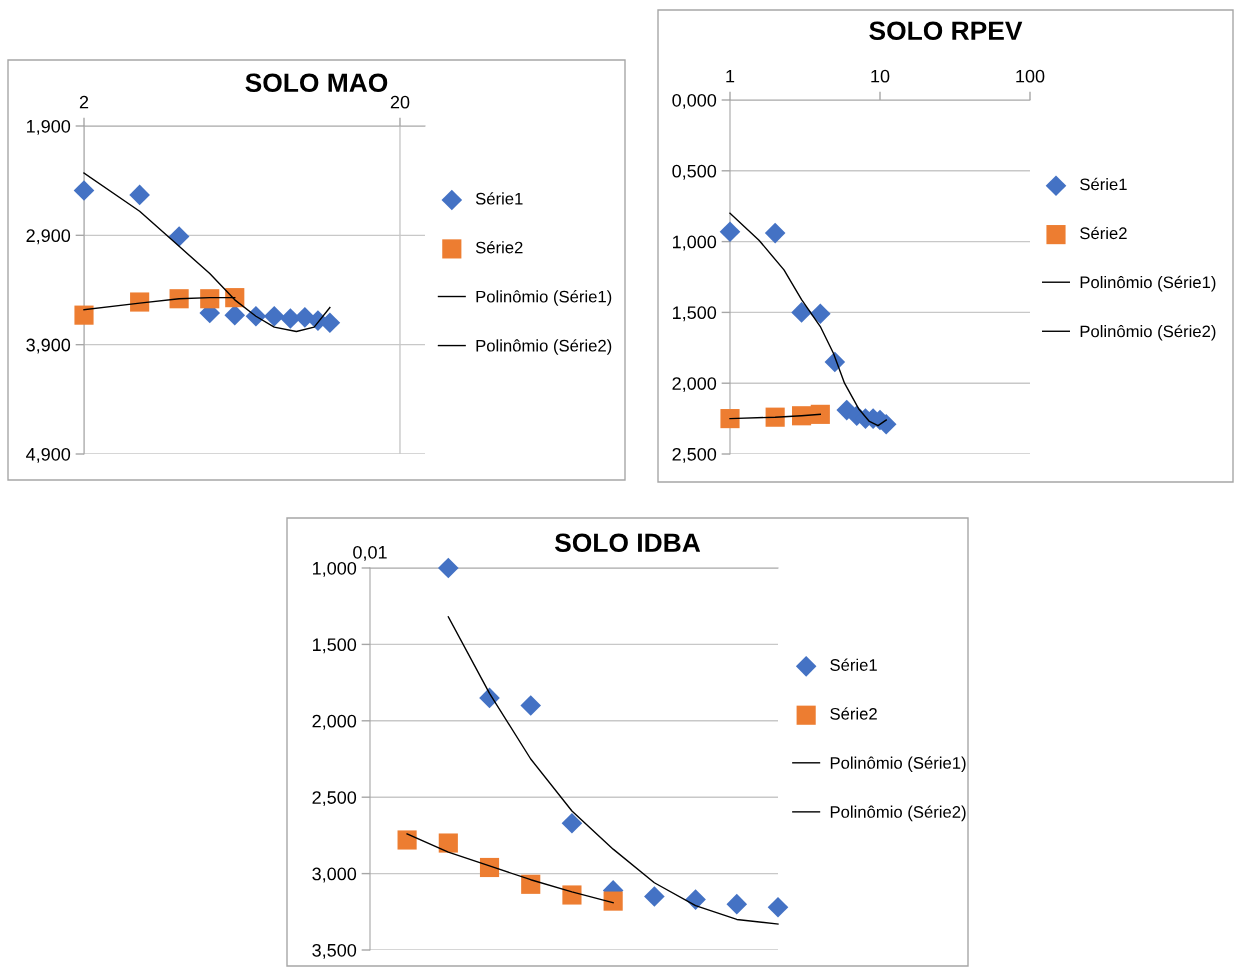 The height and width of the screenshot is (967, 1234). Describe the element at coordinates (400, 102) in the screenshot. I see `x-tick-label: 20` at that location.